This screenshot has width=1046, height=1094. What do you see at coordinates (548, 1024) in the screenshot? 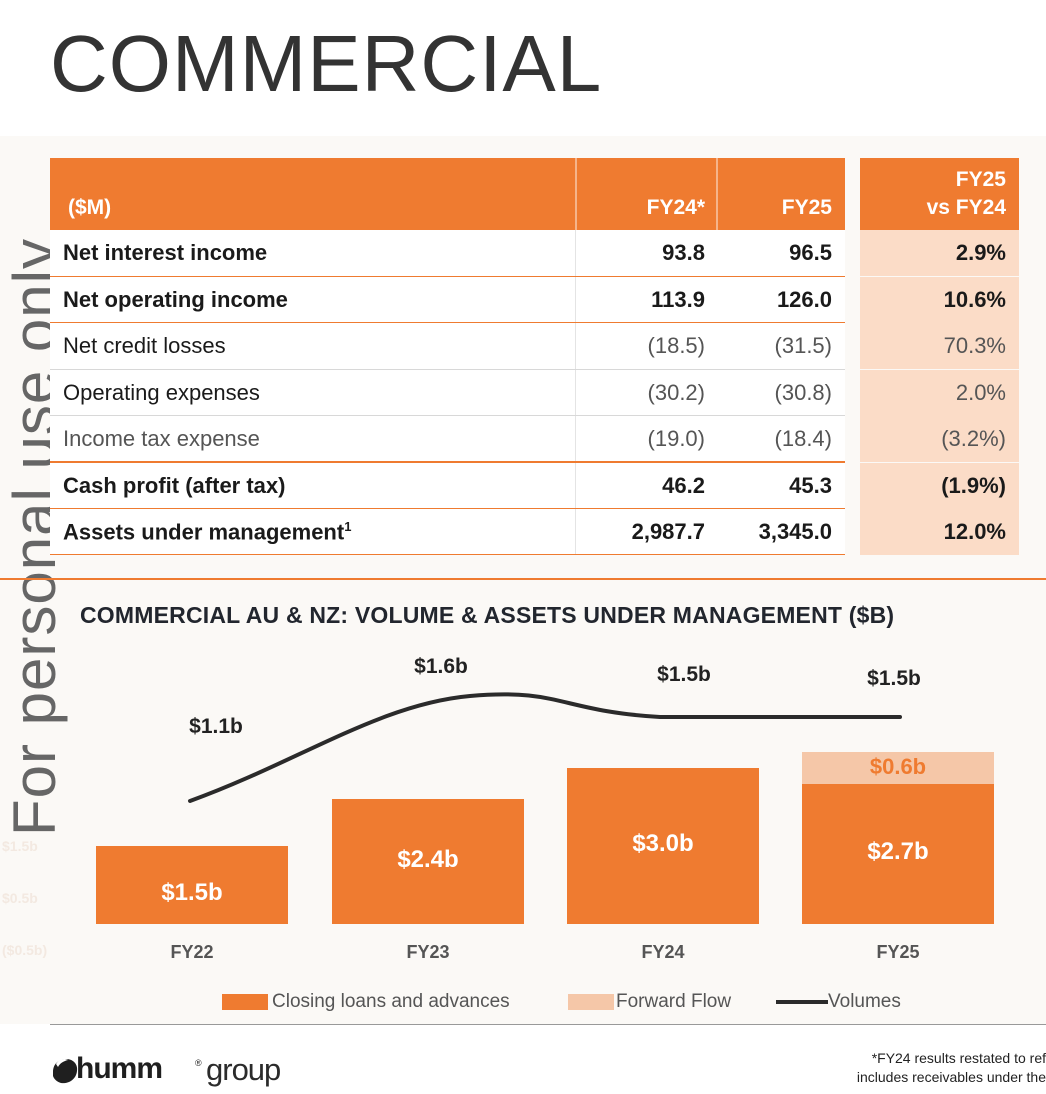
I see `footer-divider` at bounding box center [548, 1024].